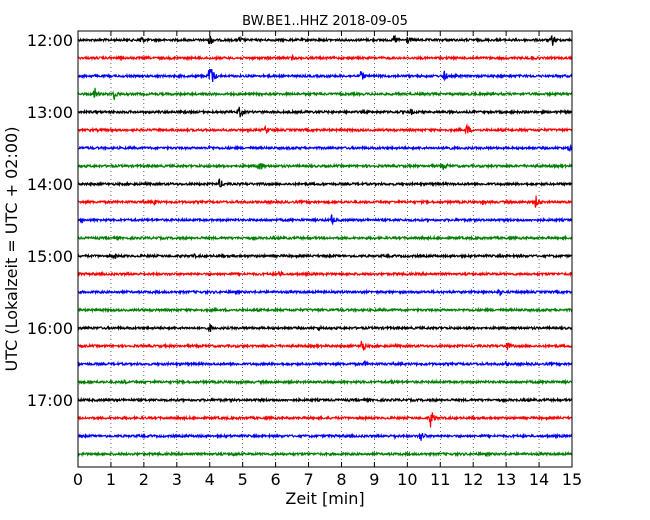  Describe the element at coordinates (111, 479) in the screenshot. I see `x-tick-label: 1` at that location.